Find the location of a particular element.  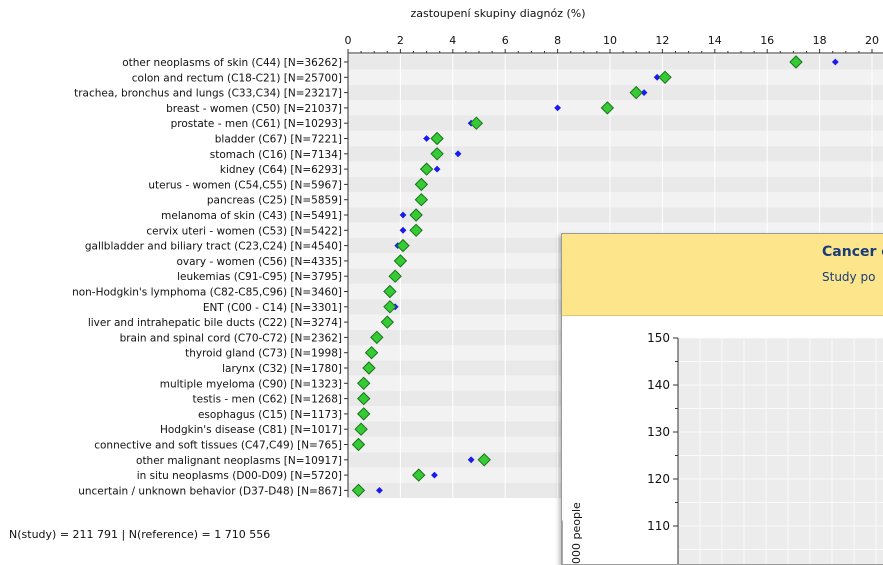

category-label: ENT (C00 - C14) [N=3301] is located at coordinates (272, 308).